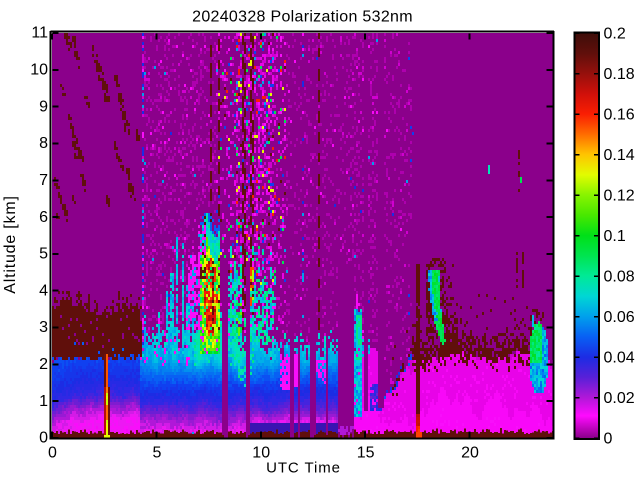 This screenshot has width=640, height=480. Describe the element at coordinates (43, 401) in the screenshot. I see `svg-text: 1` at that location.